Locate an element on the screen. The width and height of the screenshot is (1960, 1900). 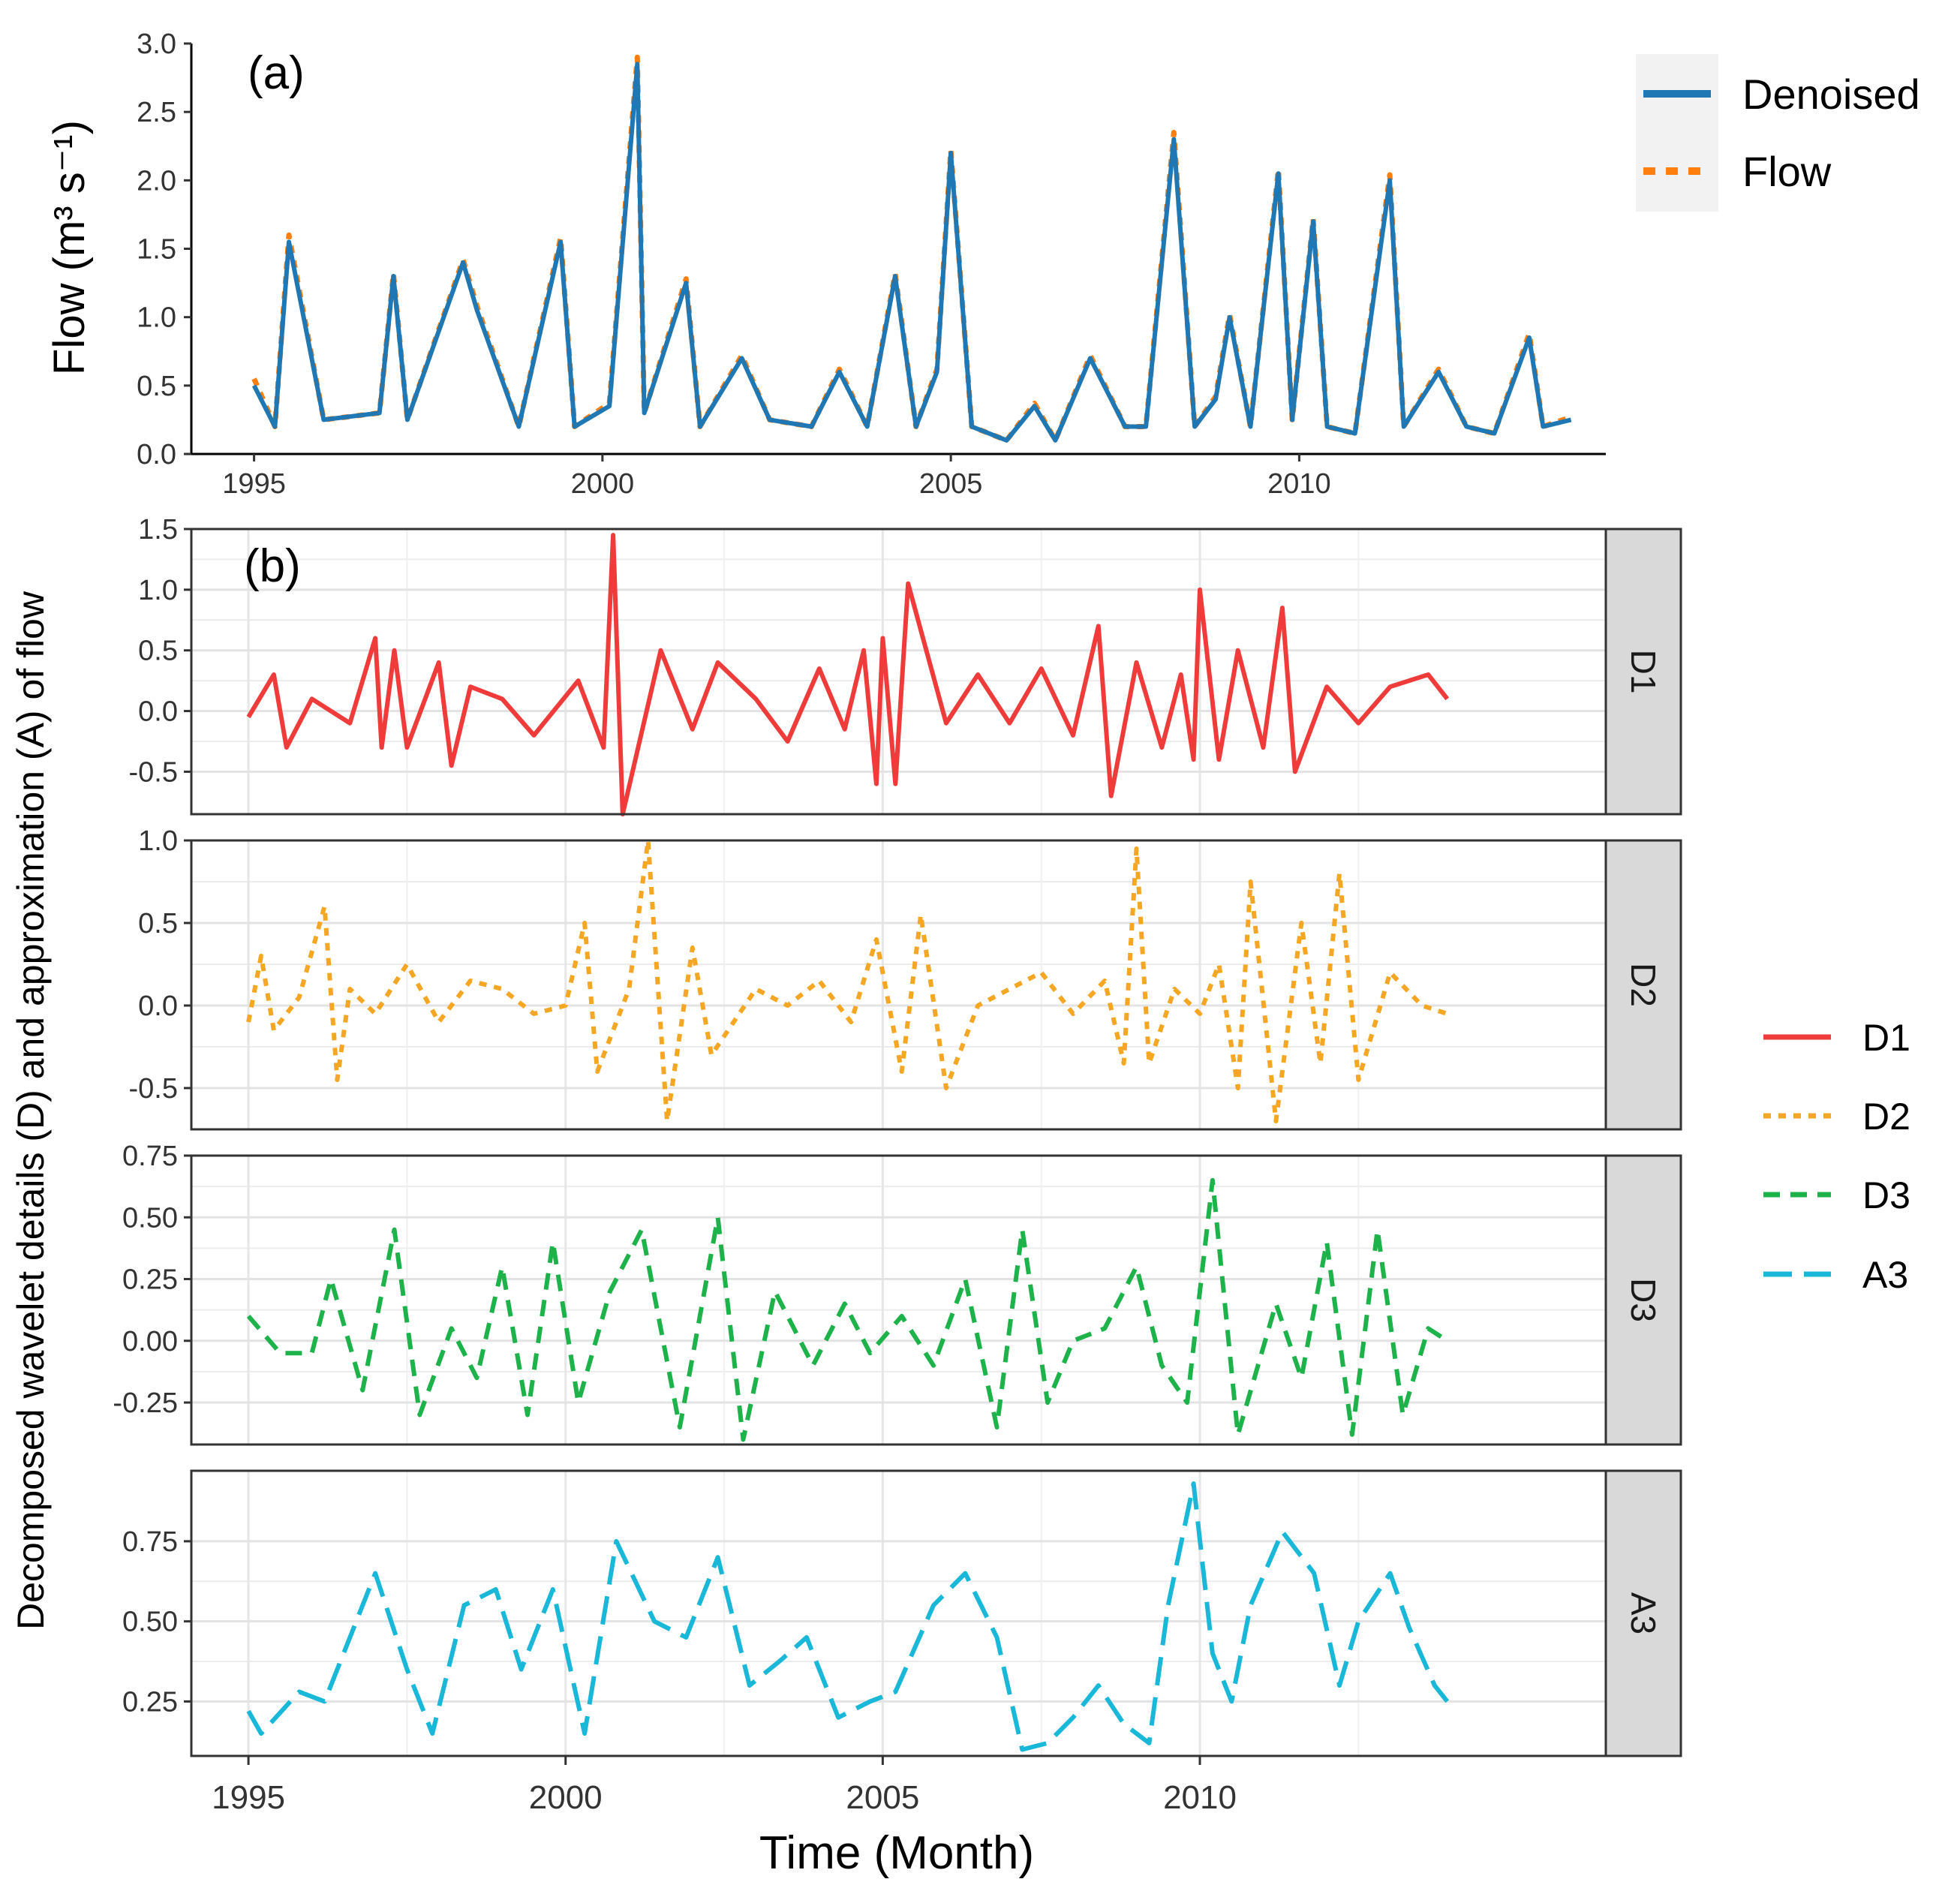
facet-d2: -0.5 0.0 0.5 1.0 D2 is located at coordinates (905, 978).